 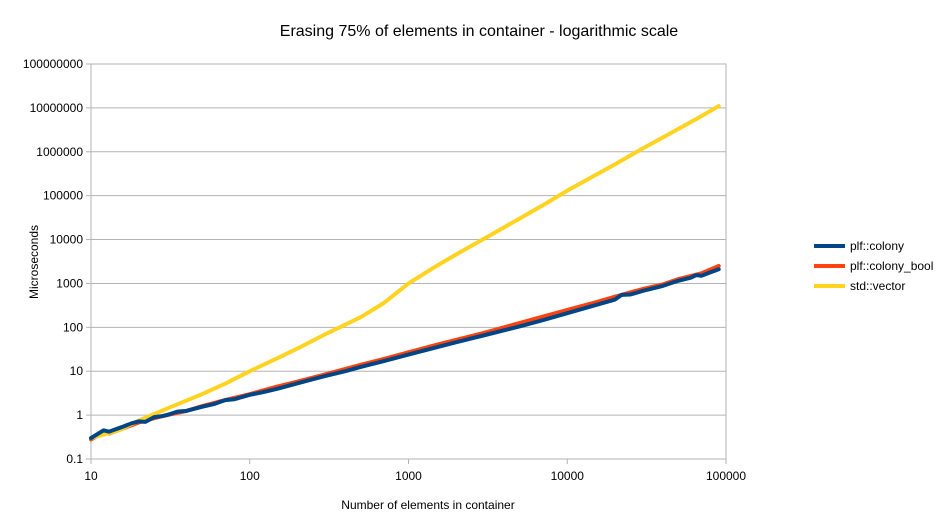 I want to click on y-tick-label: 100, so click(x=73, y=327).